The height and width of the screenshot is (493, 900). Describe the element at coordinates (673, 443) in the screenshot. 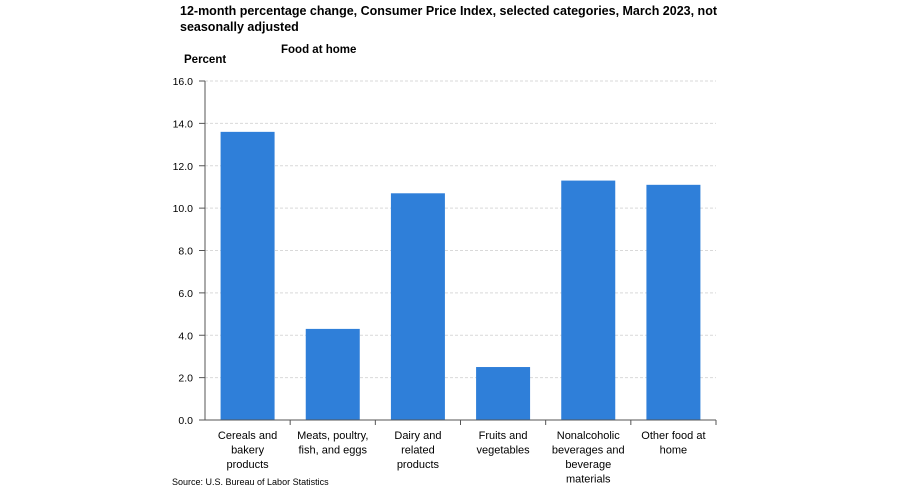

I see `x-category-label: Other food at home` at that location.